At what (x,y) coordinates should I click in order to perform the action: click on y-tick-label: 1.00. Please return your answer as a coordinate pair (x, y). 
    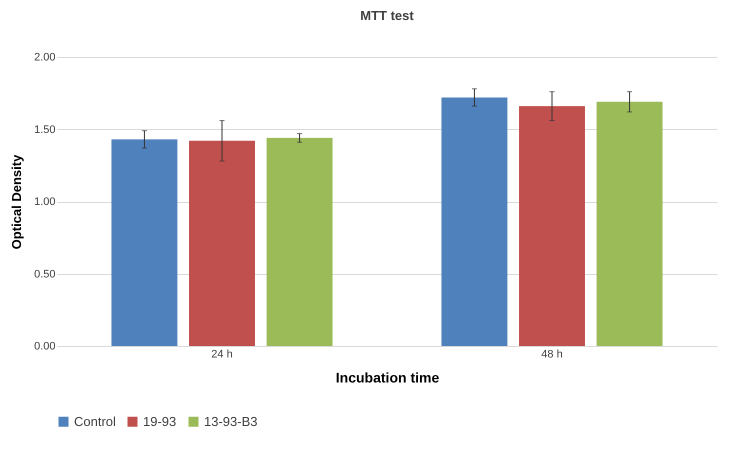
    Looking at the image, I should click on (45, 202).